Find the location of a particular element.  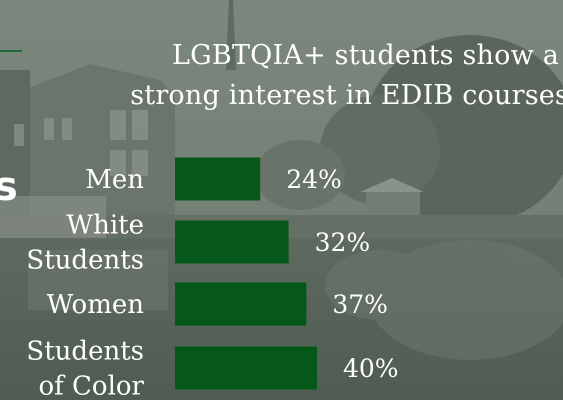

category-label-2: Women is located at coordinates (96, 305).